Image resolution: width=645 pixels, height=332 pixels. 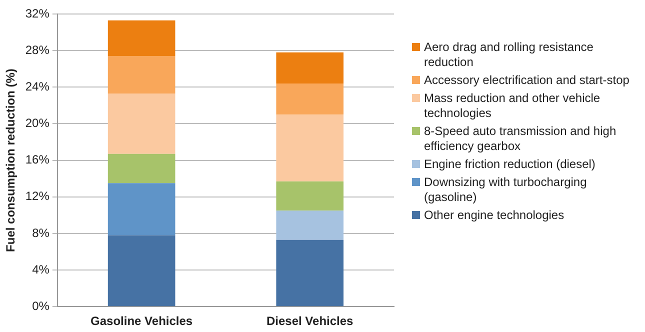 What do you see at coordinates (37, 159) in the screenshot?
I see `y-tick-label: 16%` at bounding box center [37, 159].